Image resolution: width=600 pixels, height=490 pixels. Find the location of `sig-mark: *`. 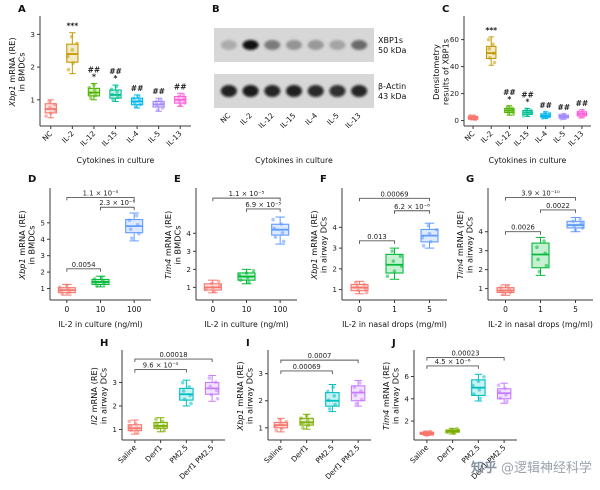

sig-mark: * is located at coordinates (94, 76).